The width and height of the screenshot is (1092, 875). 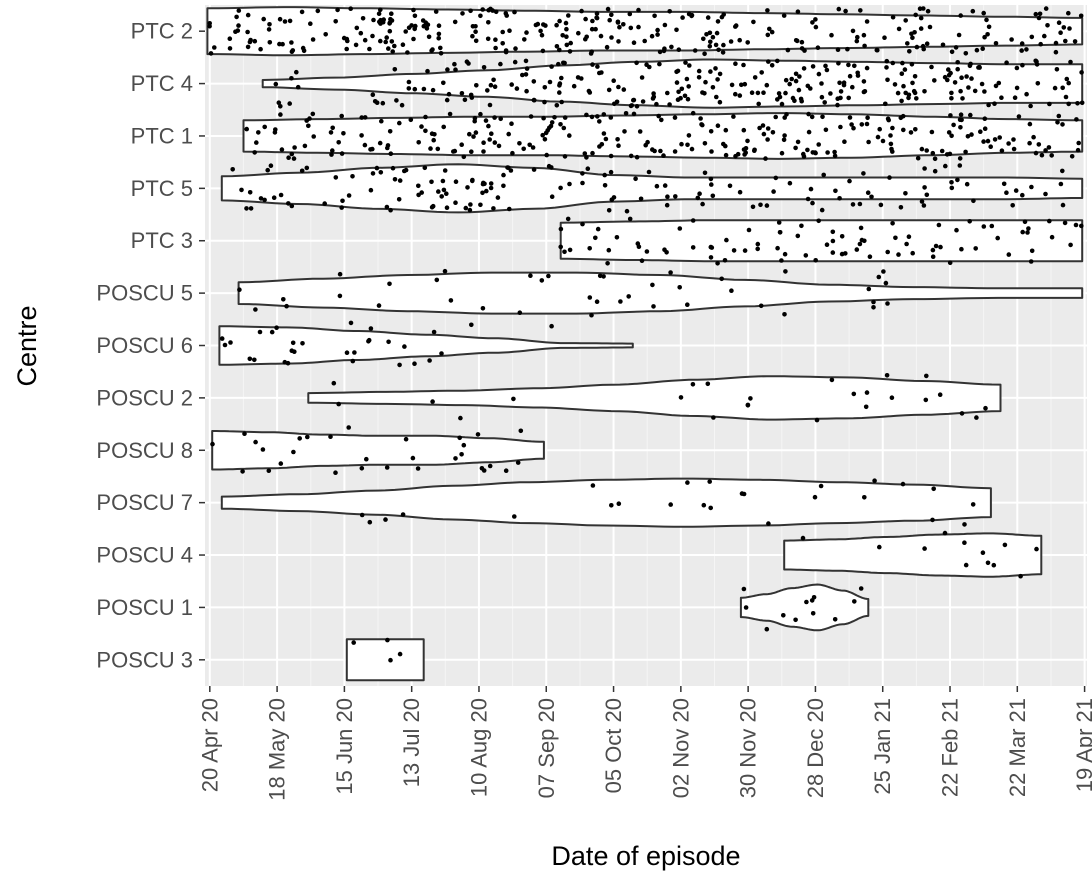 I want to click on x-tick-label: 13 Jul 20, so click(x=411, y=742).